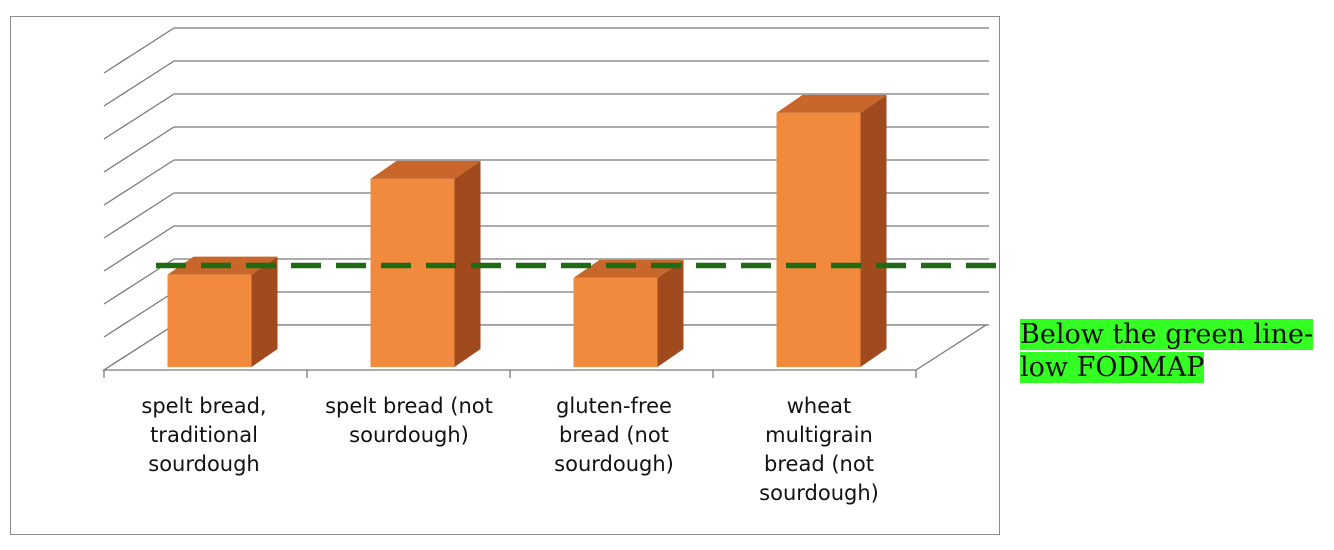 This screenshot has height=550, width=1334. I want to click on chart-floor, so click(545, 347).